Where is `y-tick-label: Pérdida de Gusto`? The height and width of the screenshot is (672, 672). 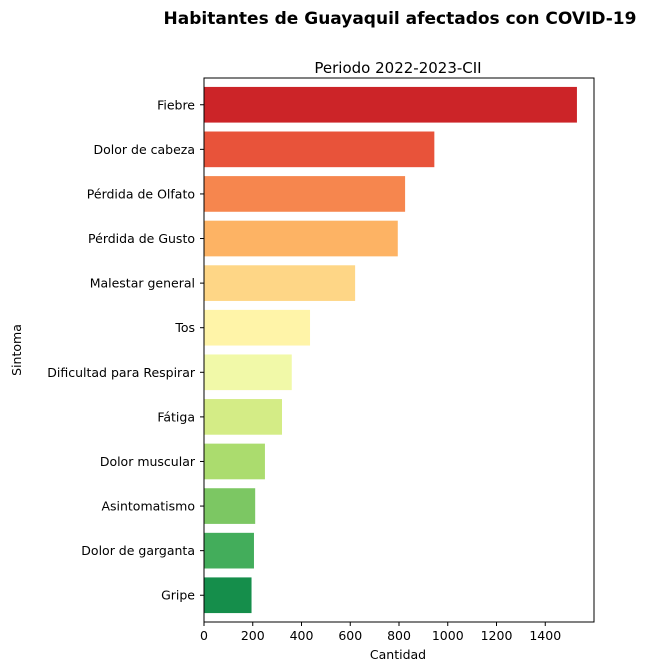 y-tick-label: Pérdida de Gusto is located at coordinates (141, 238).